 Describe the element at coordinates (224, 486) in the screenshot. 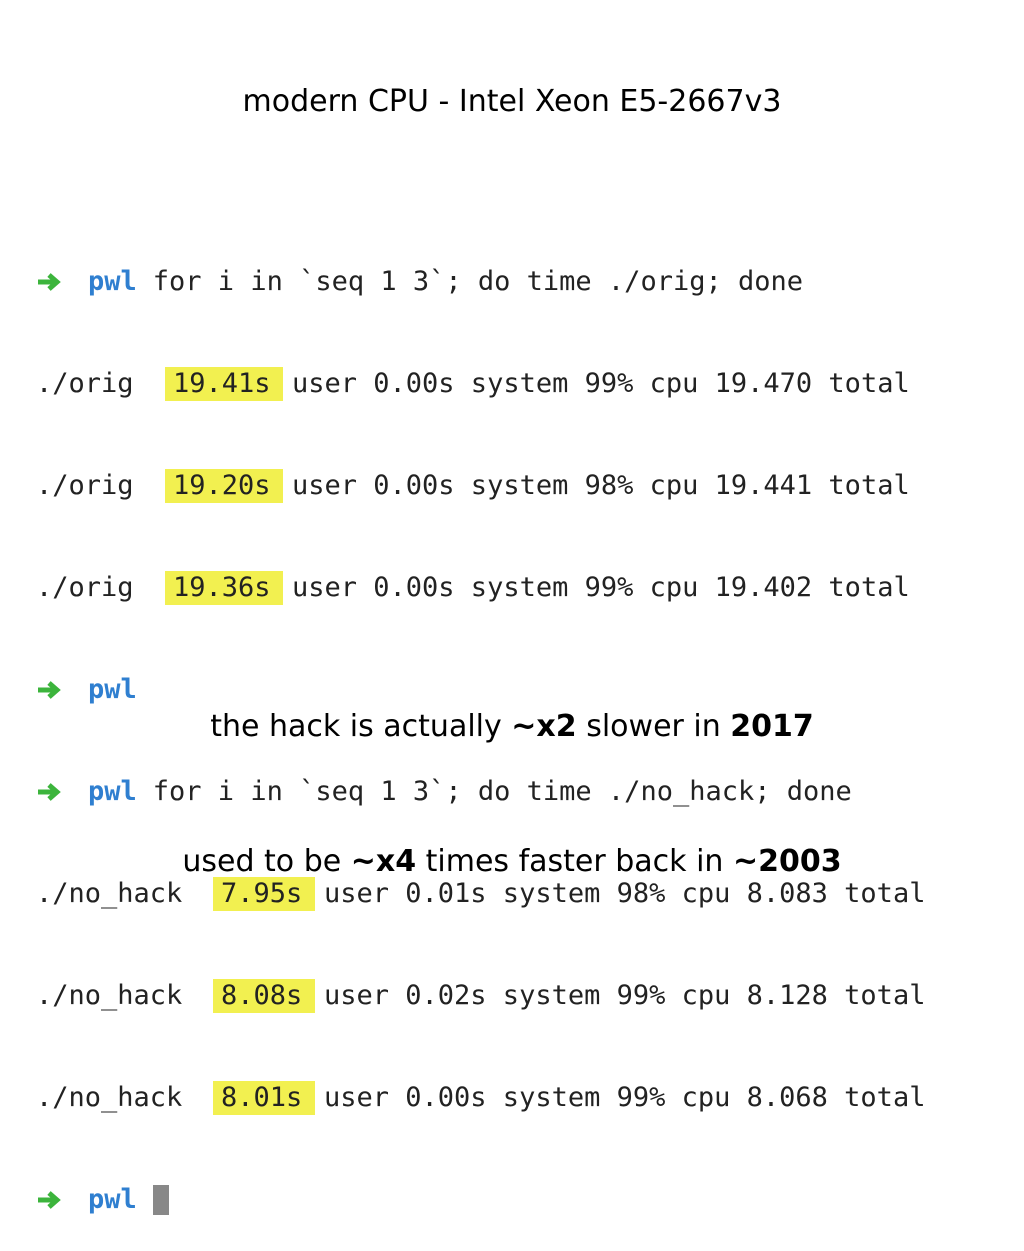

I see `time: 19.20s` at that location.